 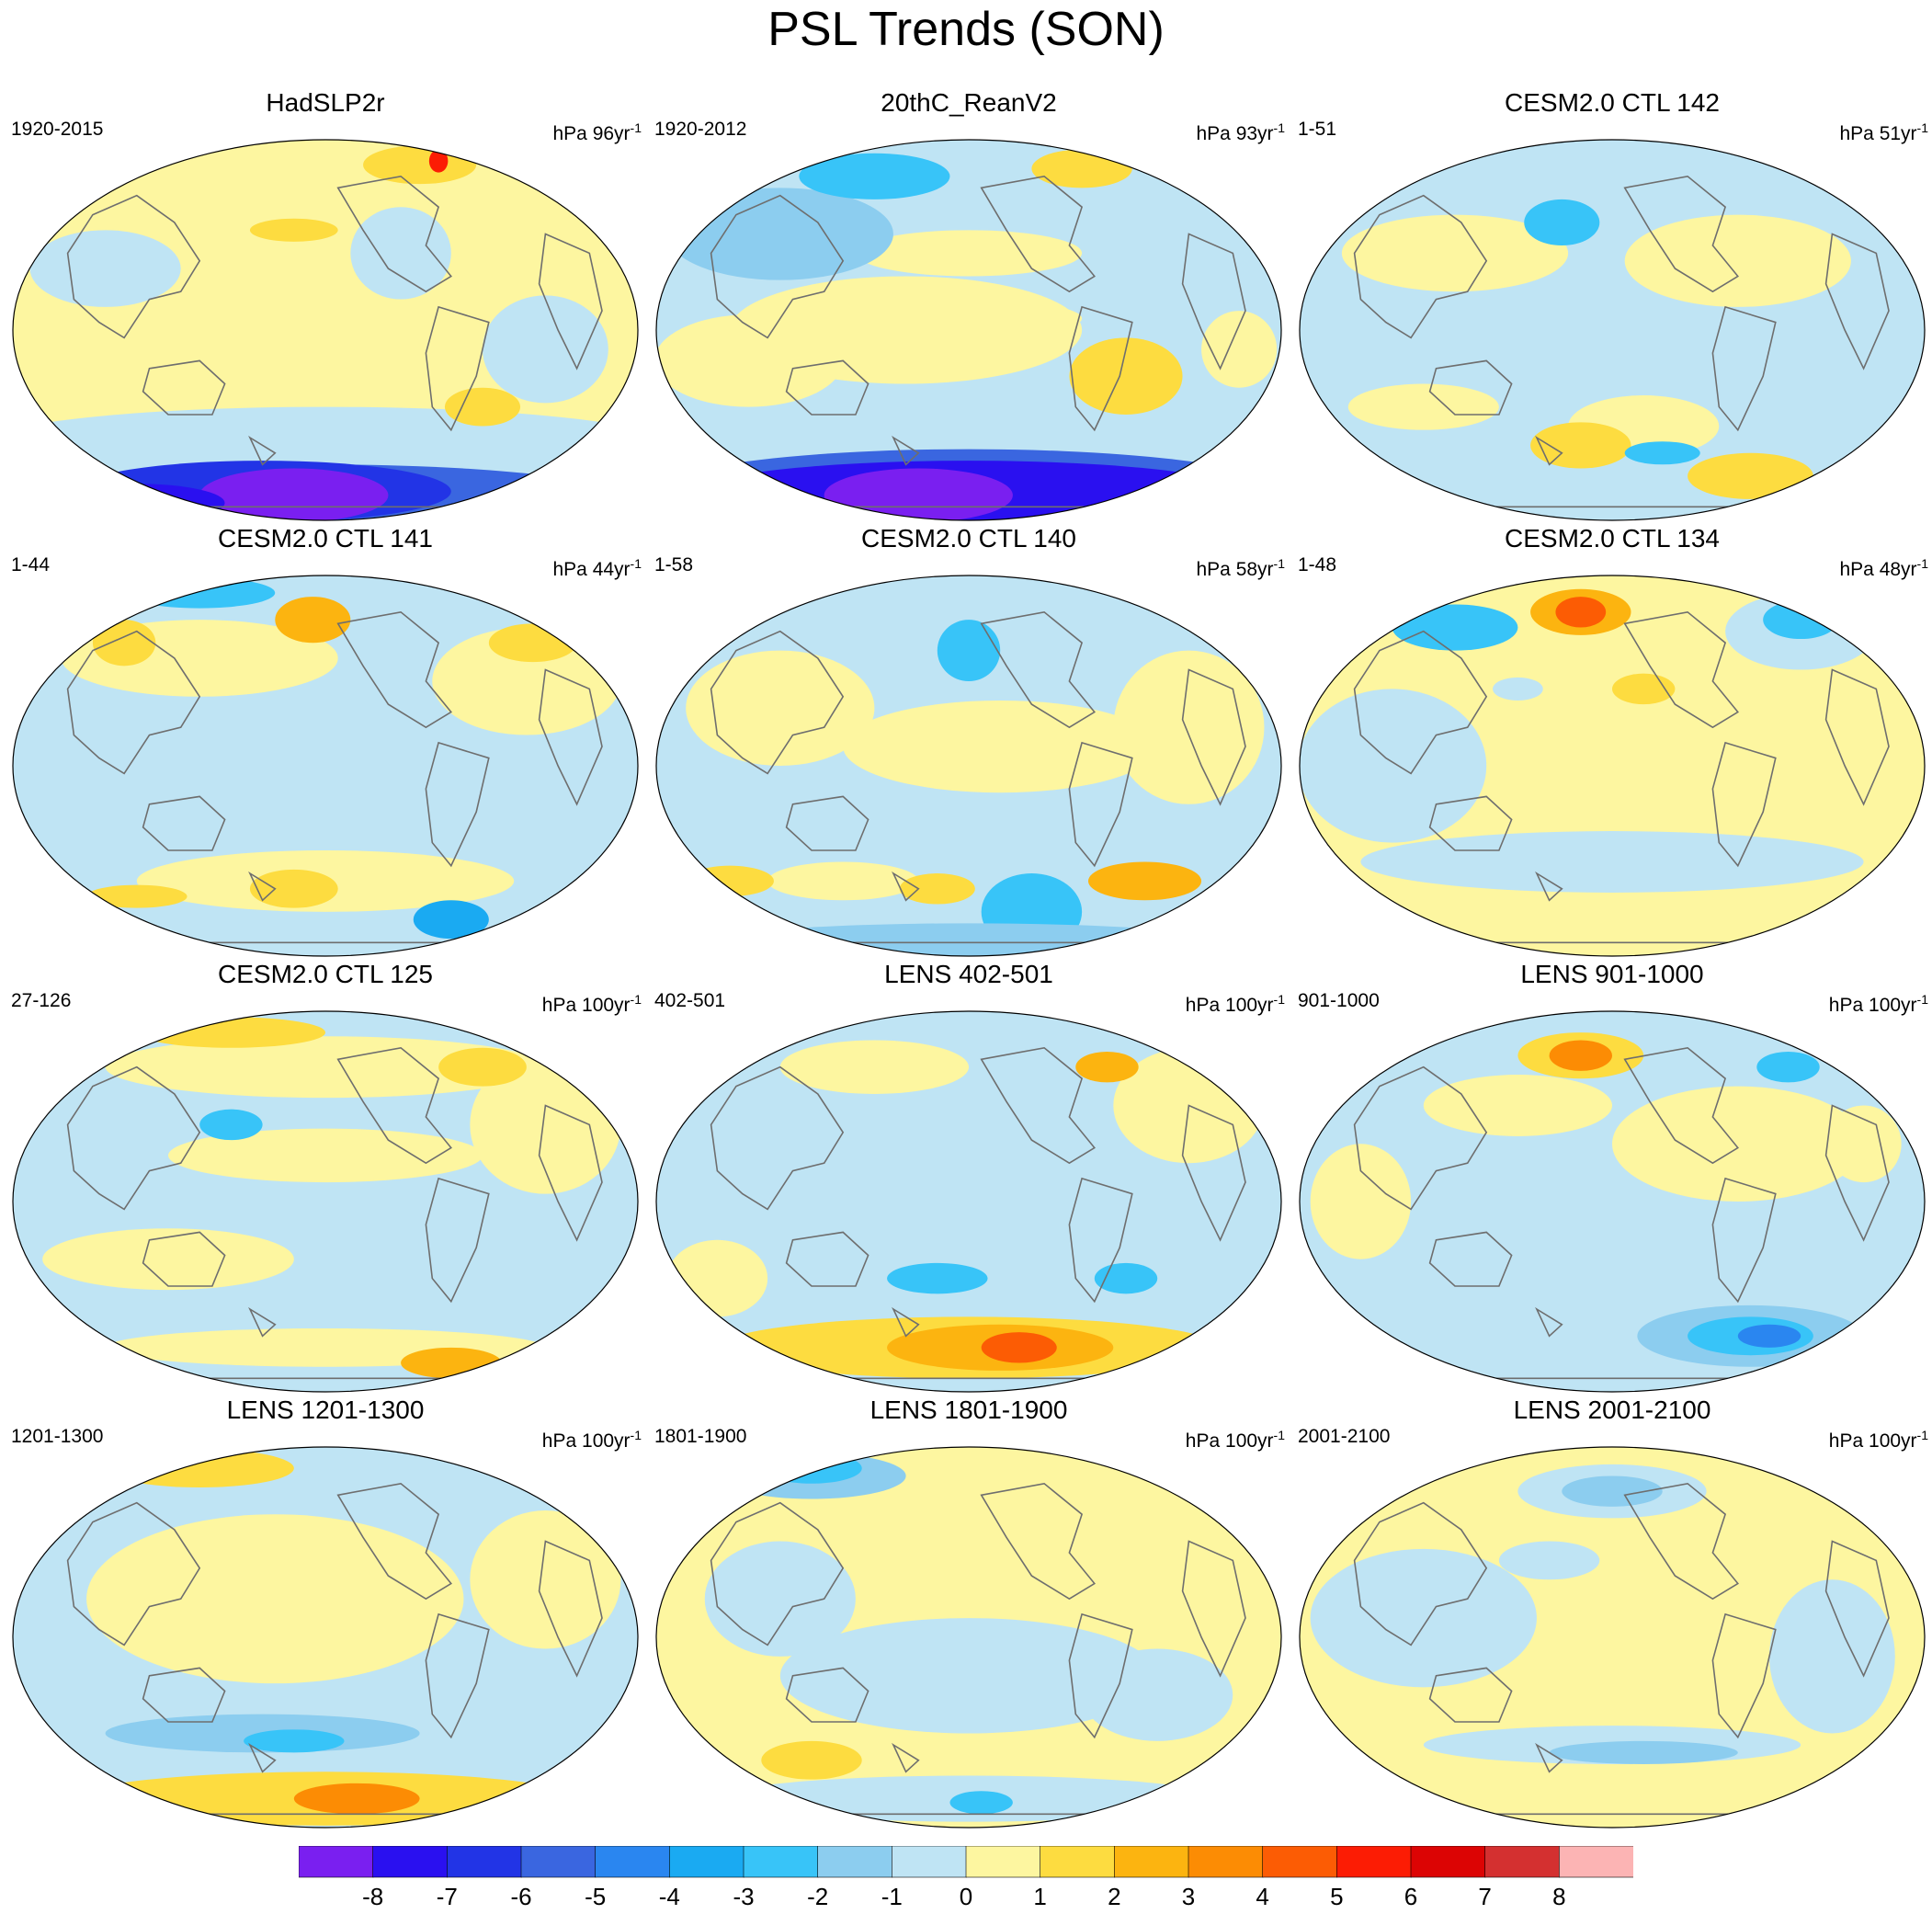 I want to click on map-panel: CESM2.0 CTL 141 1-44 hPa 44yr-1, so click(x=326, y=740).